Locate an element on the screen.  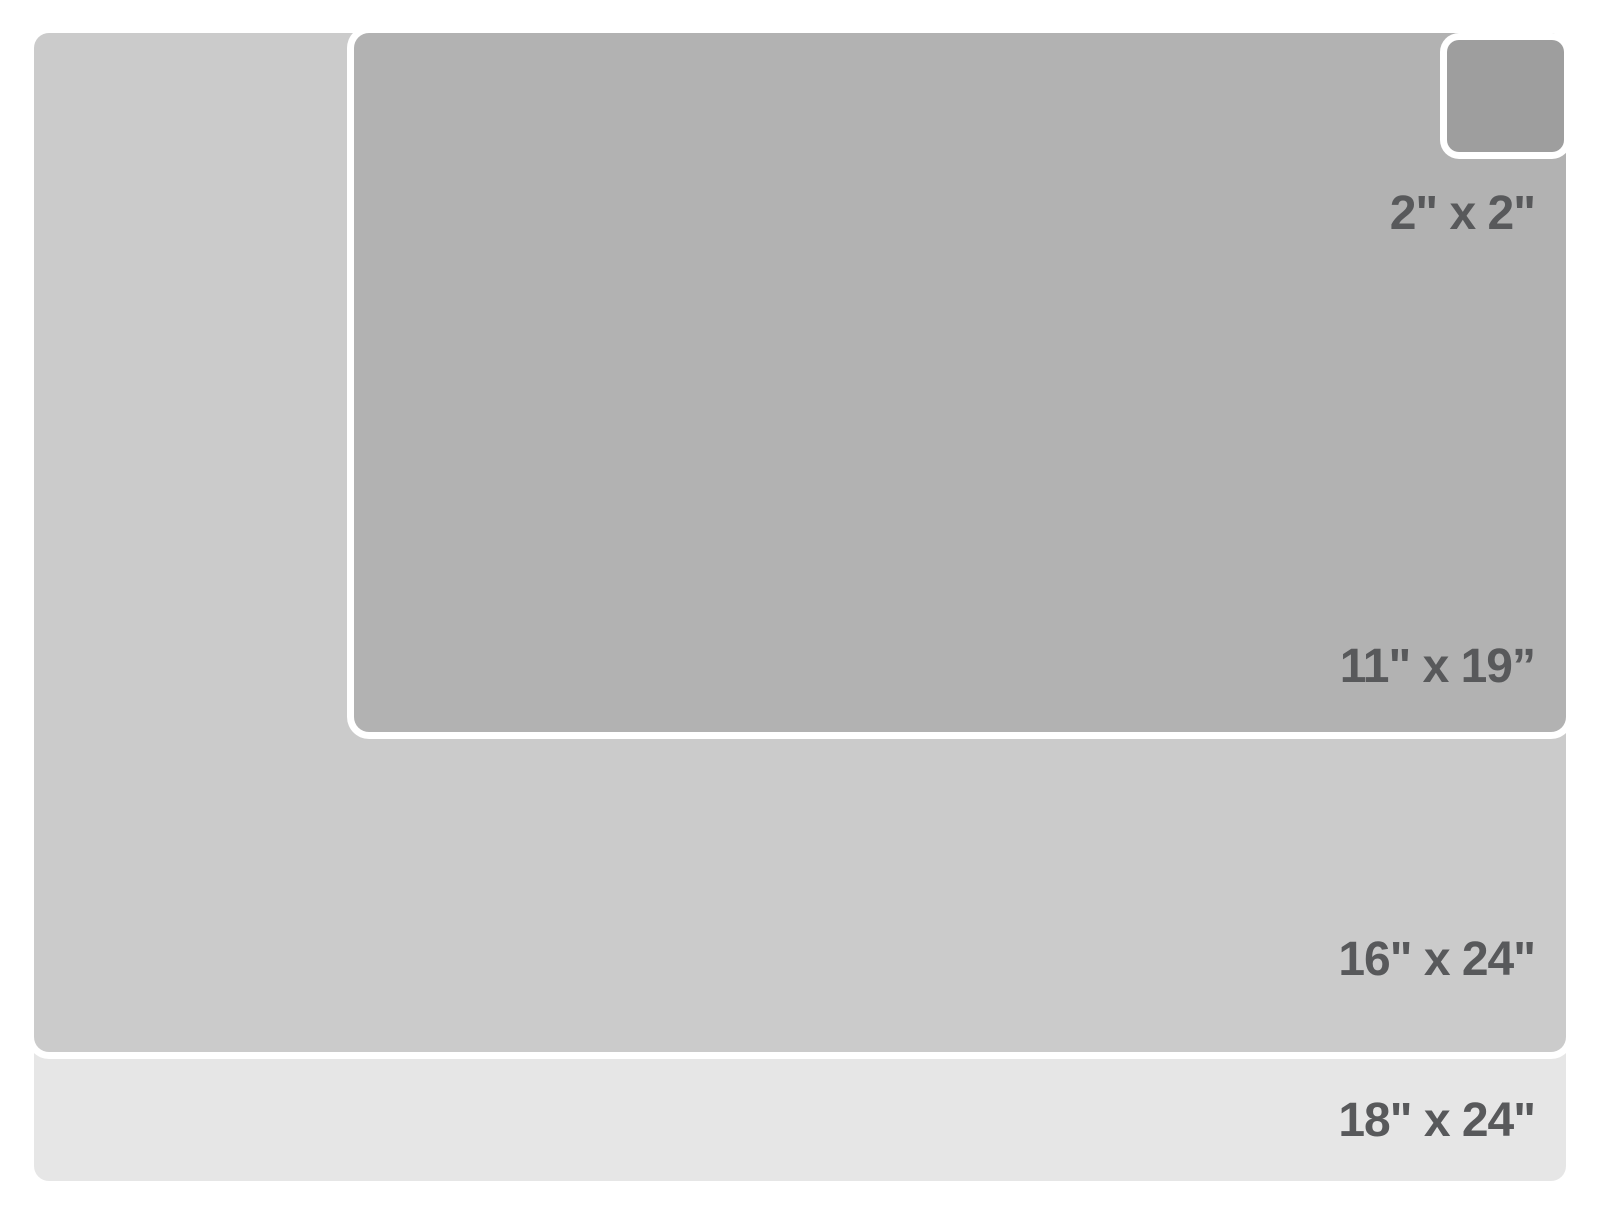
sheet-label-2x2: 2" x 2" is located at coordinates (1462, 213).